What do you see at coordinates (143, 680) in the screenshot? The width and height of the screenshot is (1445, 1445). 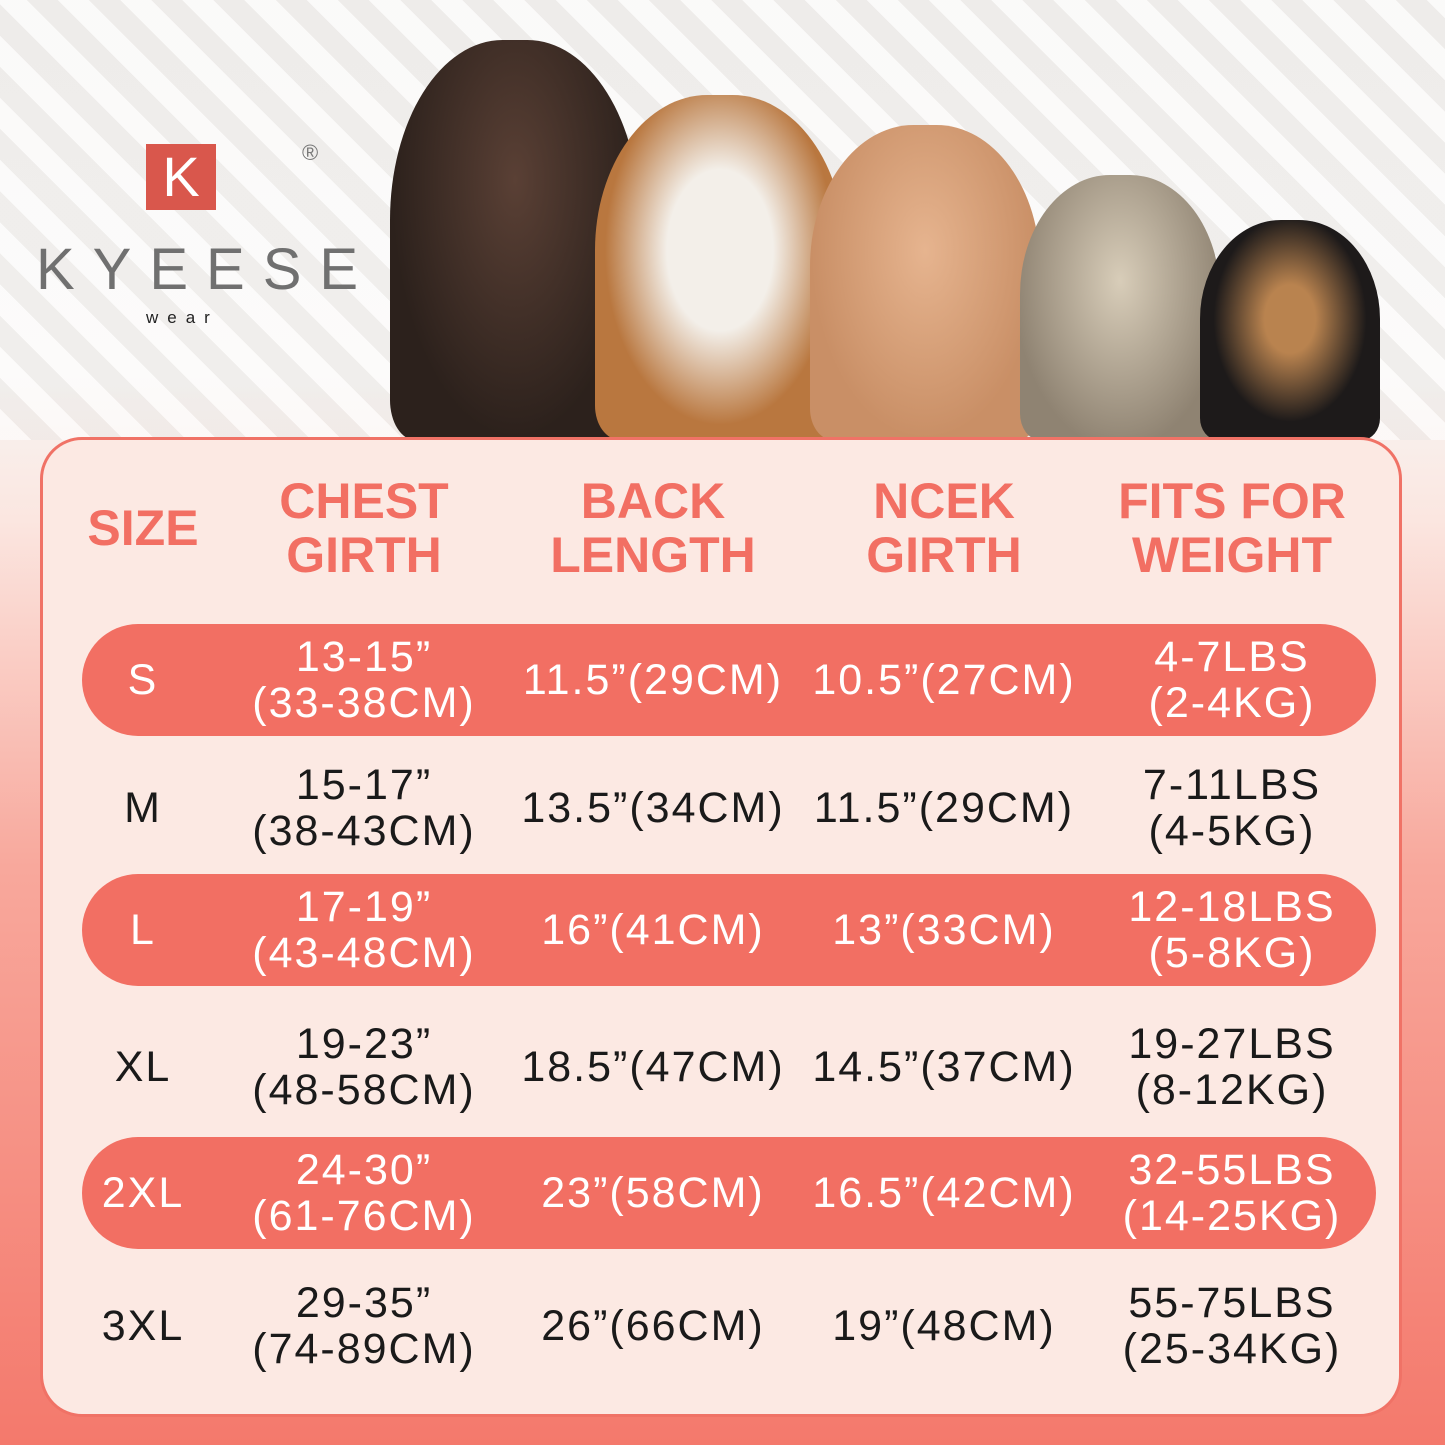 I see `cell-size: S` at bounding box center [143, 680].